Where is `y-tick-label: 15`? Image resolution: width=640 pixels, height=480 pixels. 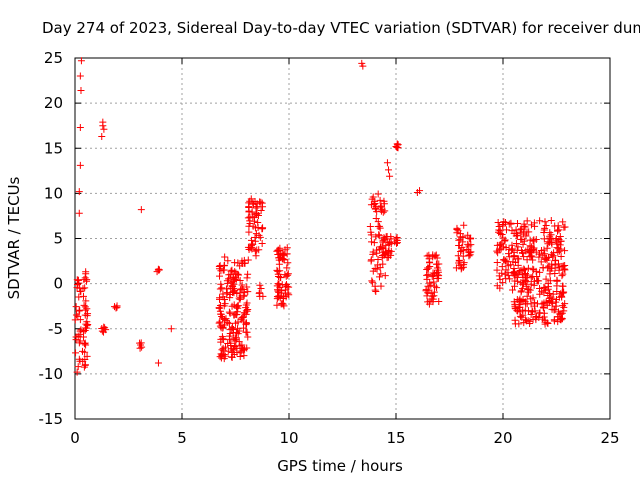 y-tick-label: 15 is located at coordinates (53, 148).